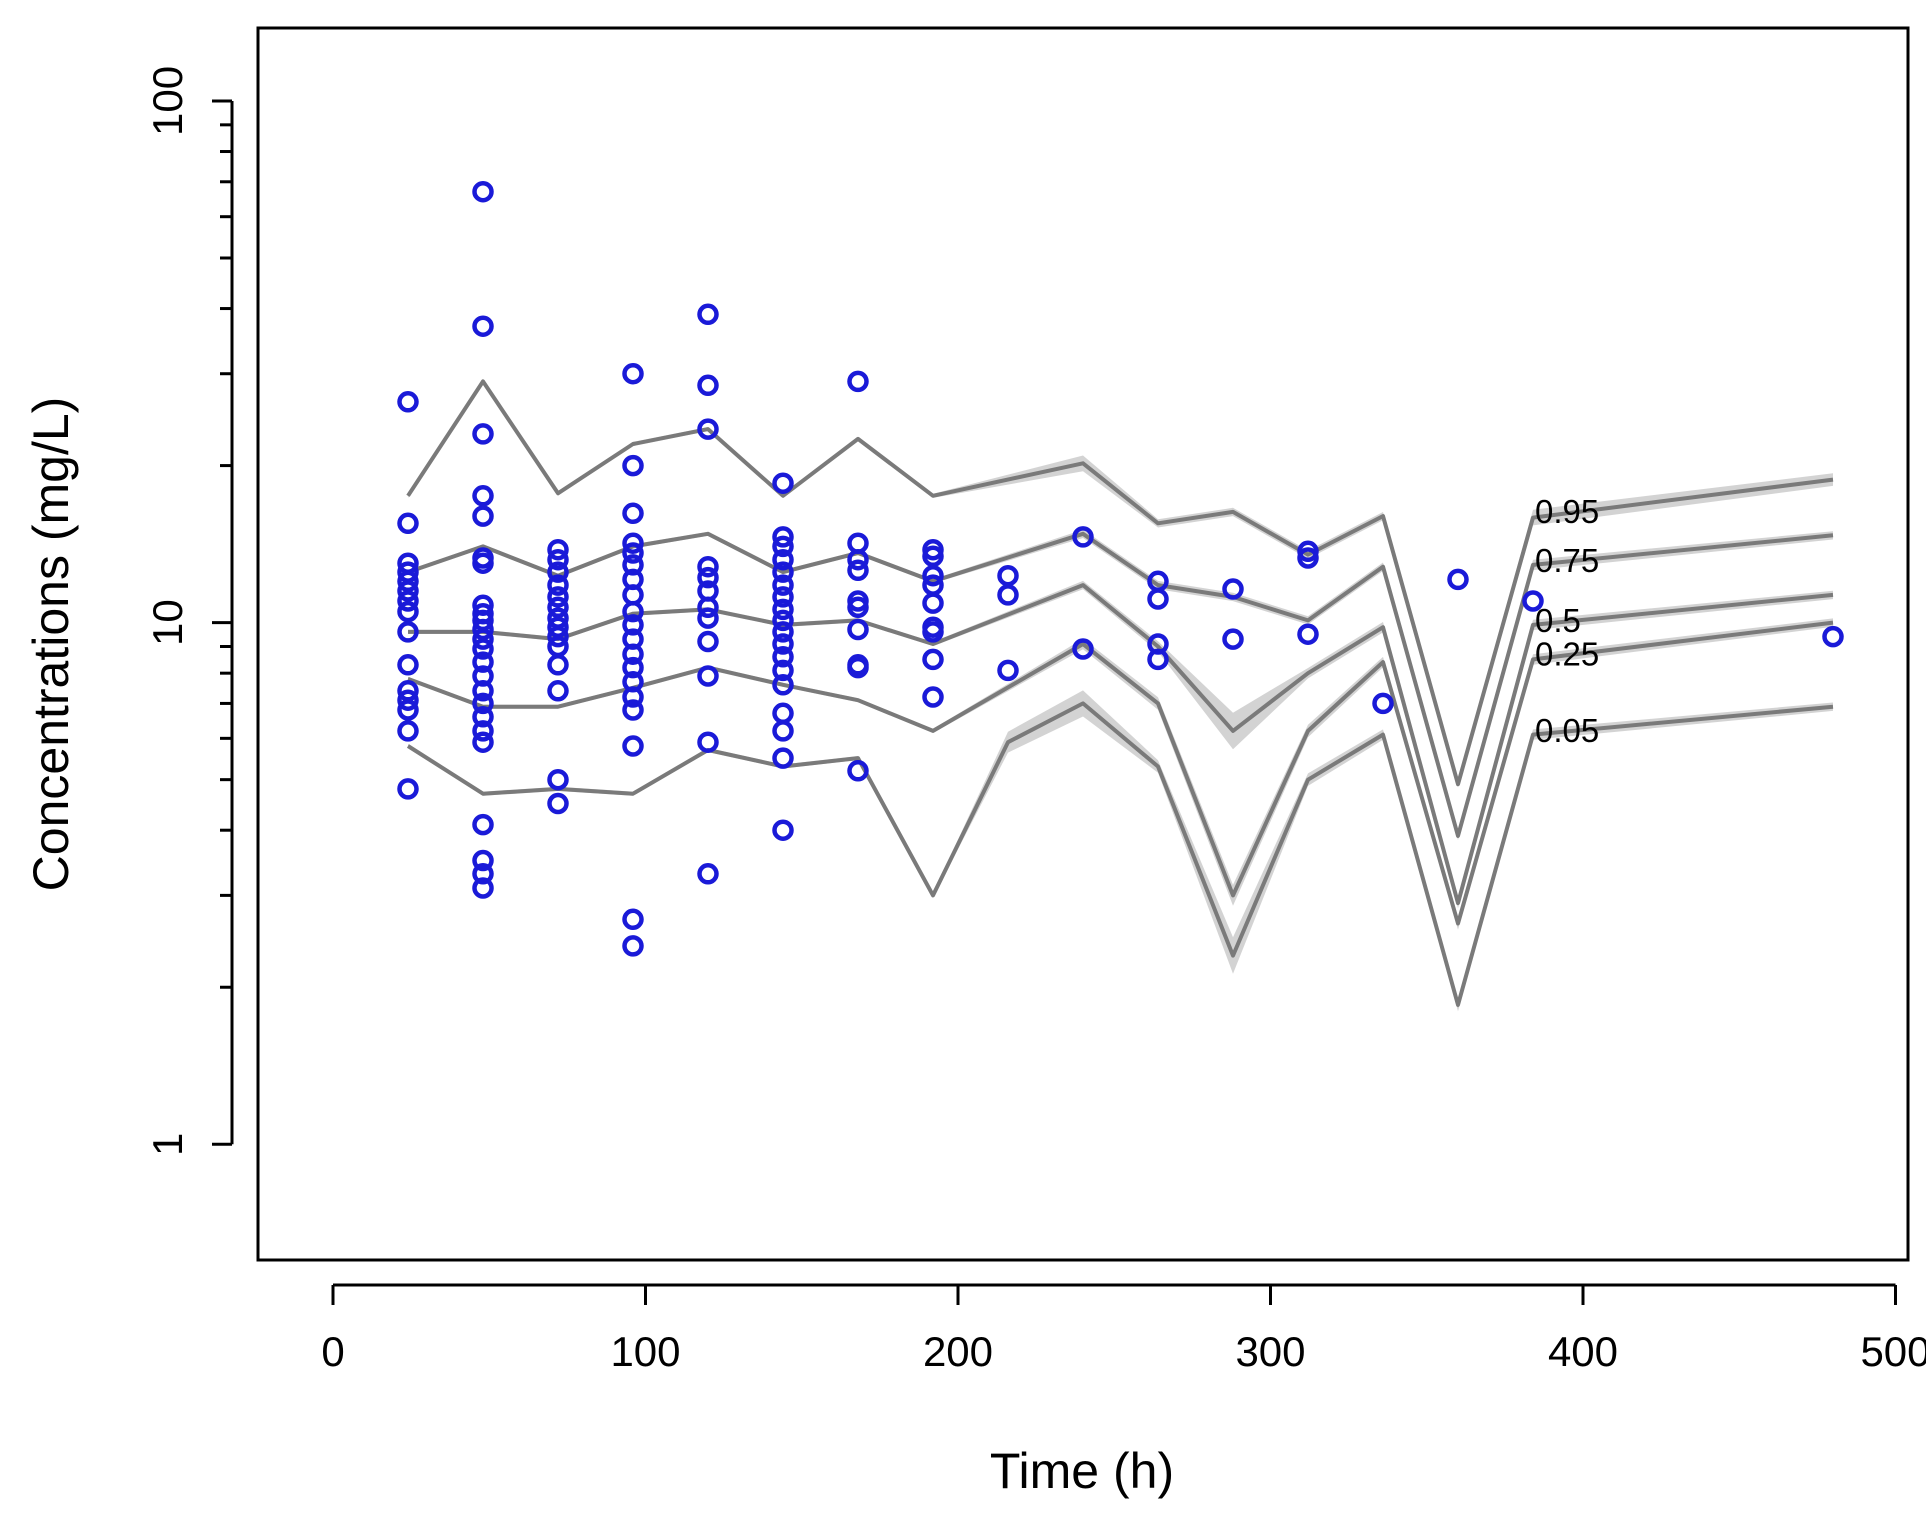  I want to click on x-tick-label: 300, so click(1270, 1351).